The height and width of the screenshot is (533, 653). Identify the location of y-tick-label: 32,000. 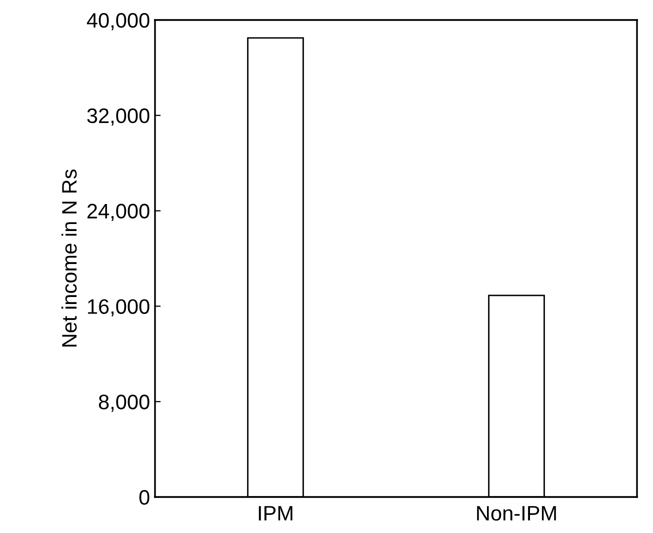
(118, 117).